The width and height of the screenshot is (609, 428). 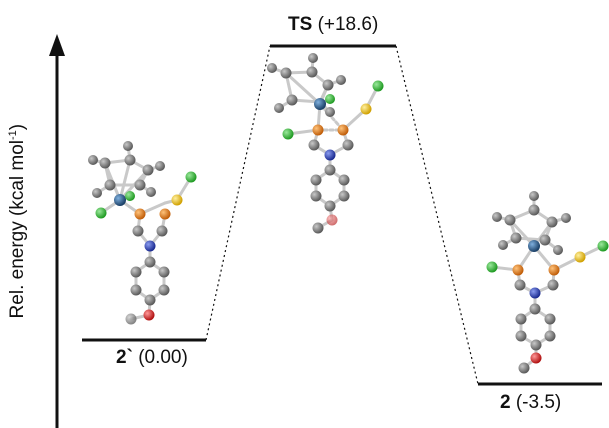 I want to click on y-axis-label: Rel. energy (kcal mol-1), so click(x=18, y=221).